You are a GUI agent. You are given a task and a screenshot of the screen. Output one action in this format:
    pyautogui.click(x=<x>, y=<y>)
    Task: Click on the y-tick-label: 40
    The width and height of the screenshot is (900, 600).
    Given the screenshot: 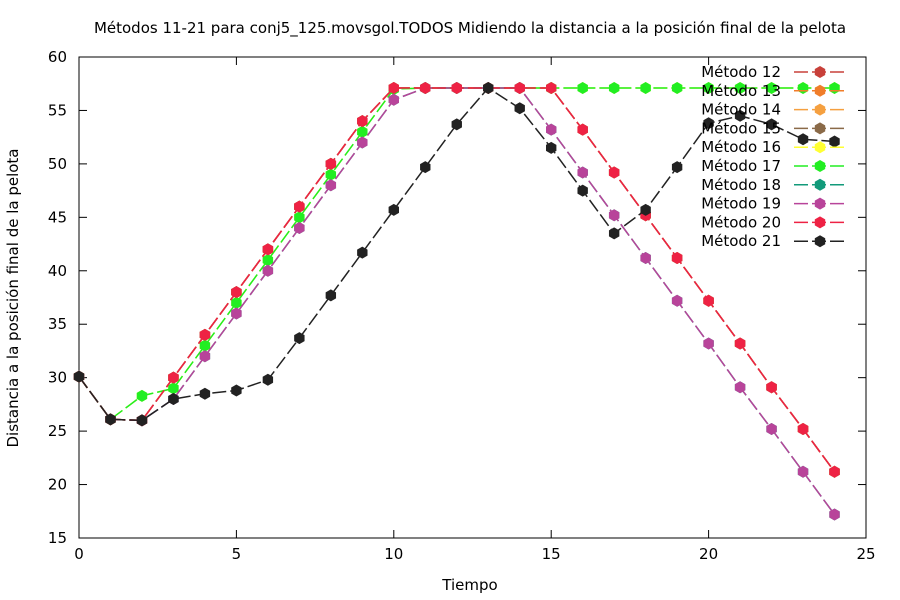 What is the action you would take?
    pyautogui.click(x=57, y=271)
    